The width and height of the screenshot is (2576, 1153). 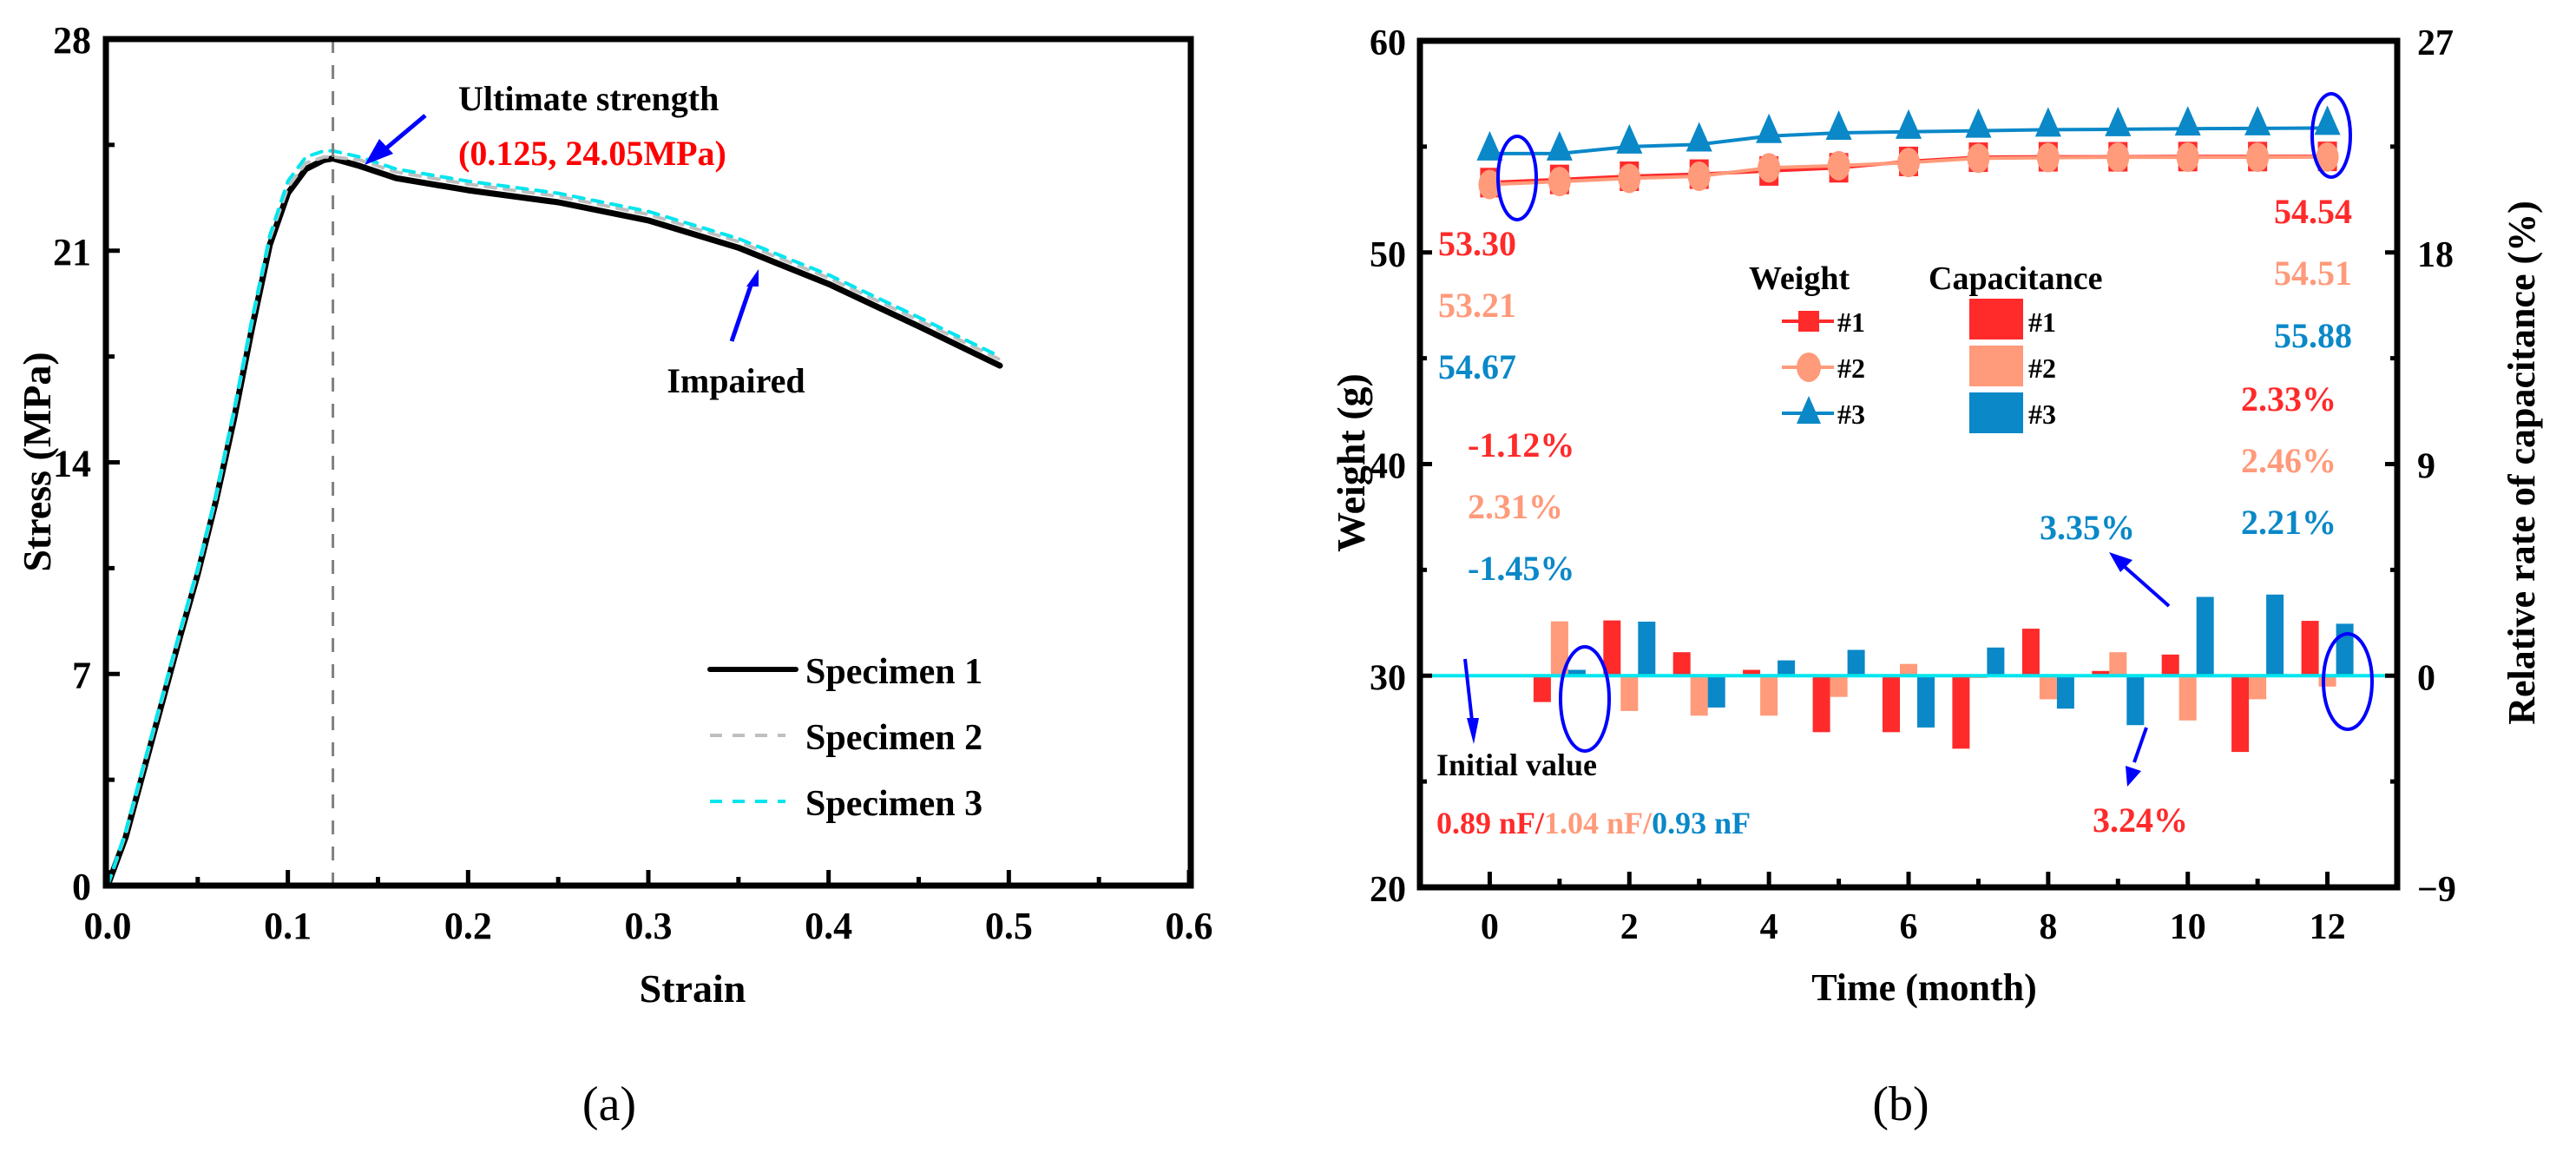 What do you see at coordinates (2328, 927) in the screenshot?
I see `b-x-tick-label: 12` at bounding box center [2328, 927].